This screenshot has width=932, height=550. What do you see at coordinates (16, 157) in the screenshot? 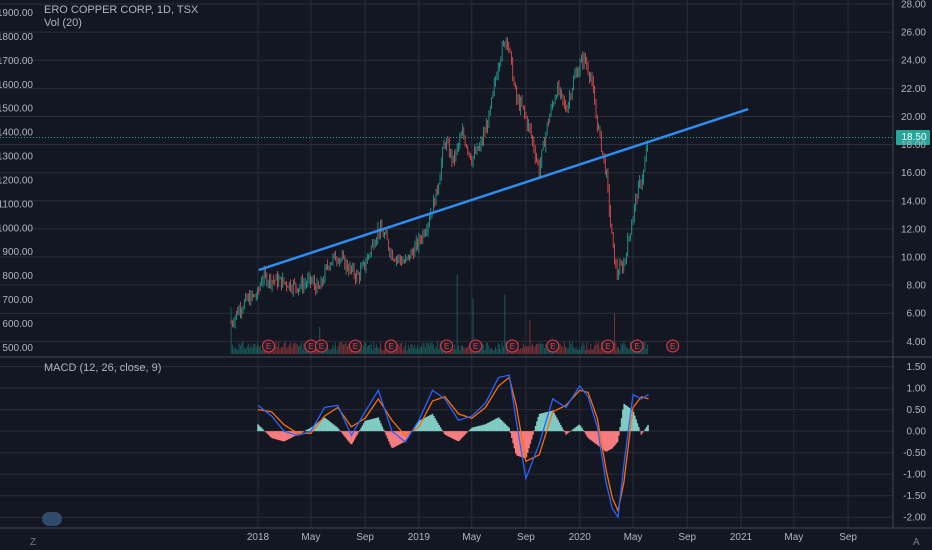
I see `left-axis-label: 1300.00` at bounding box center [16, 157].